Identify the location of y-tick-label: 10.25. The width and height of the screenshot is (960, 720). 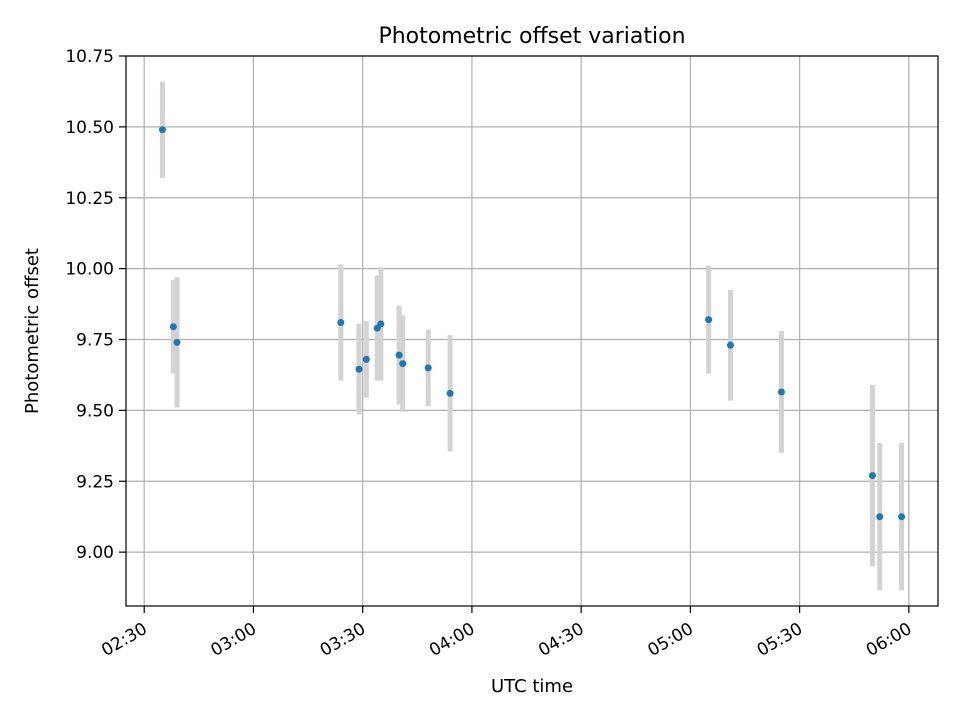
(89, 199).